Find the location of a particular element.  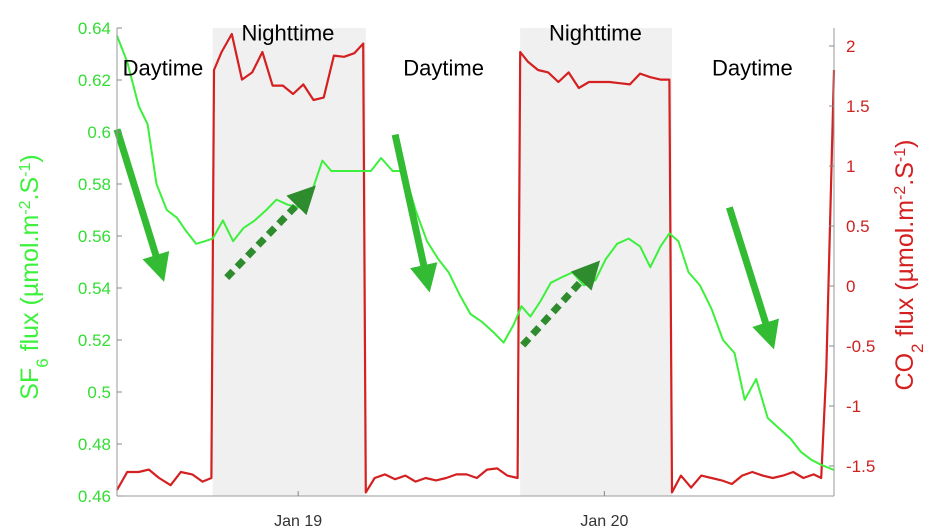

left-tick-label: 0.56 is located at coordinates (94, 236).